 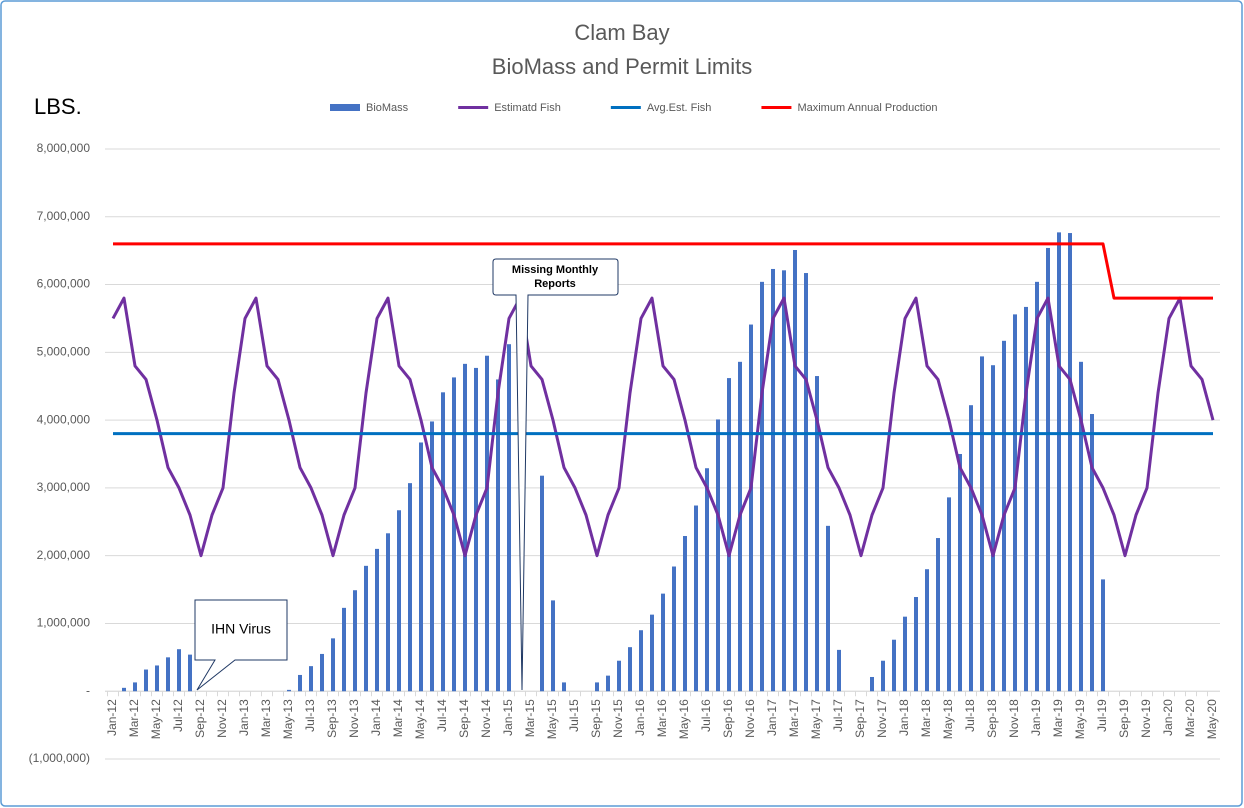 What do you see at coordinates (621, 32) in the screenshot?
I see `chart-title: Clam Bay` at bounding box center [621, 32].